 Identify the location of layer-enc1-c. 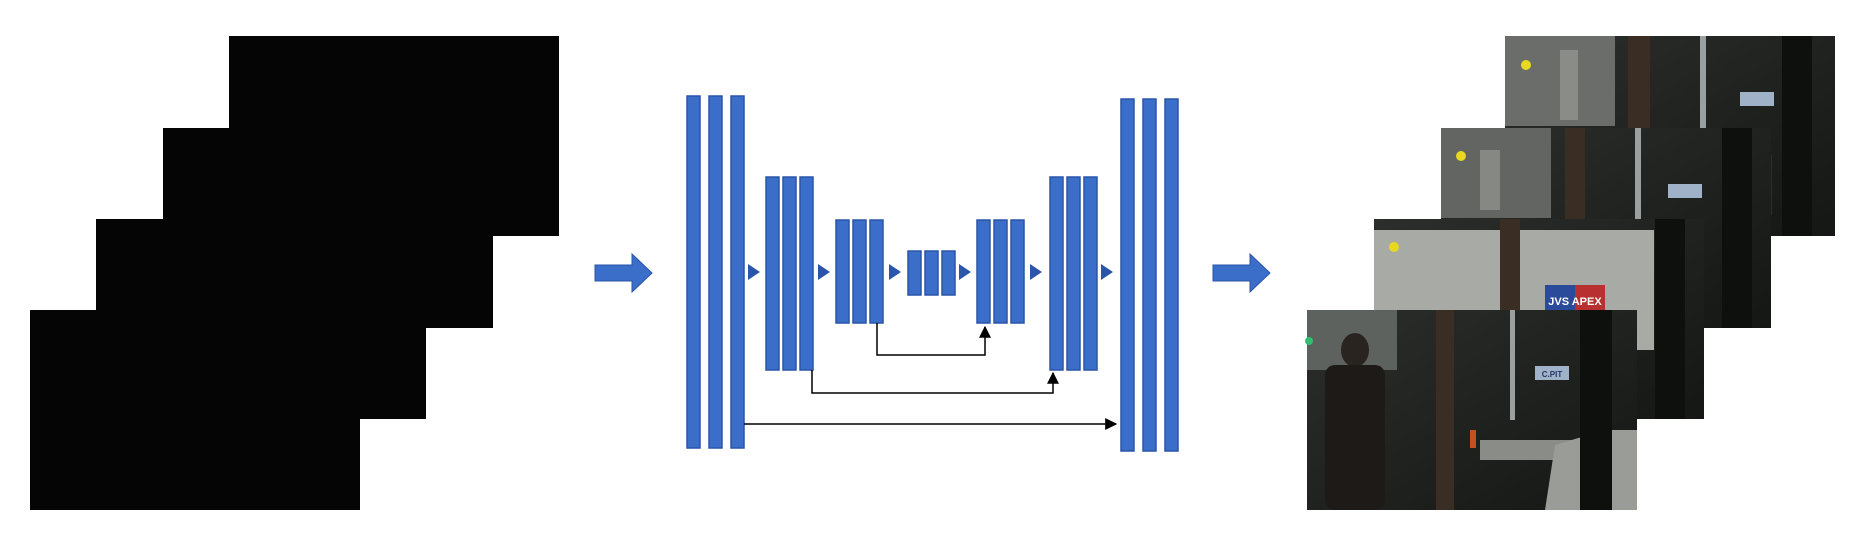
(737, 272).